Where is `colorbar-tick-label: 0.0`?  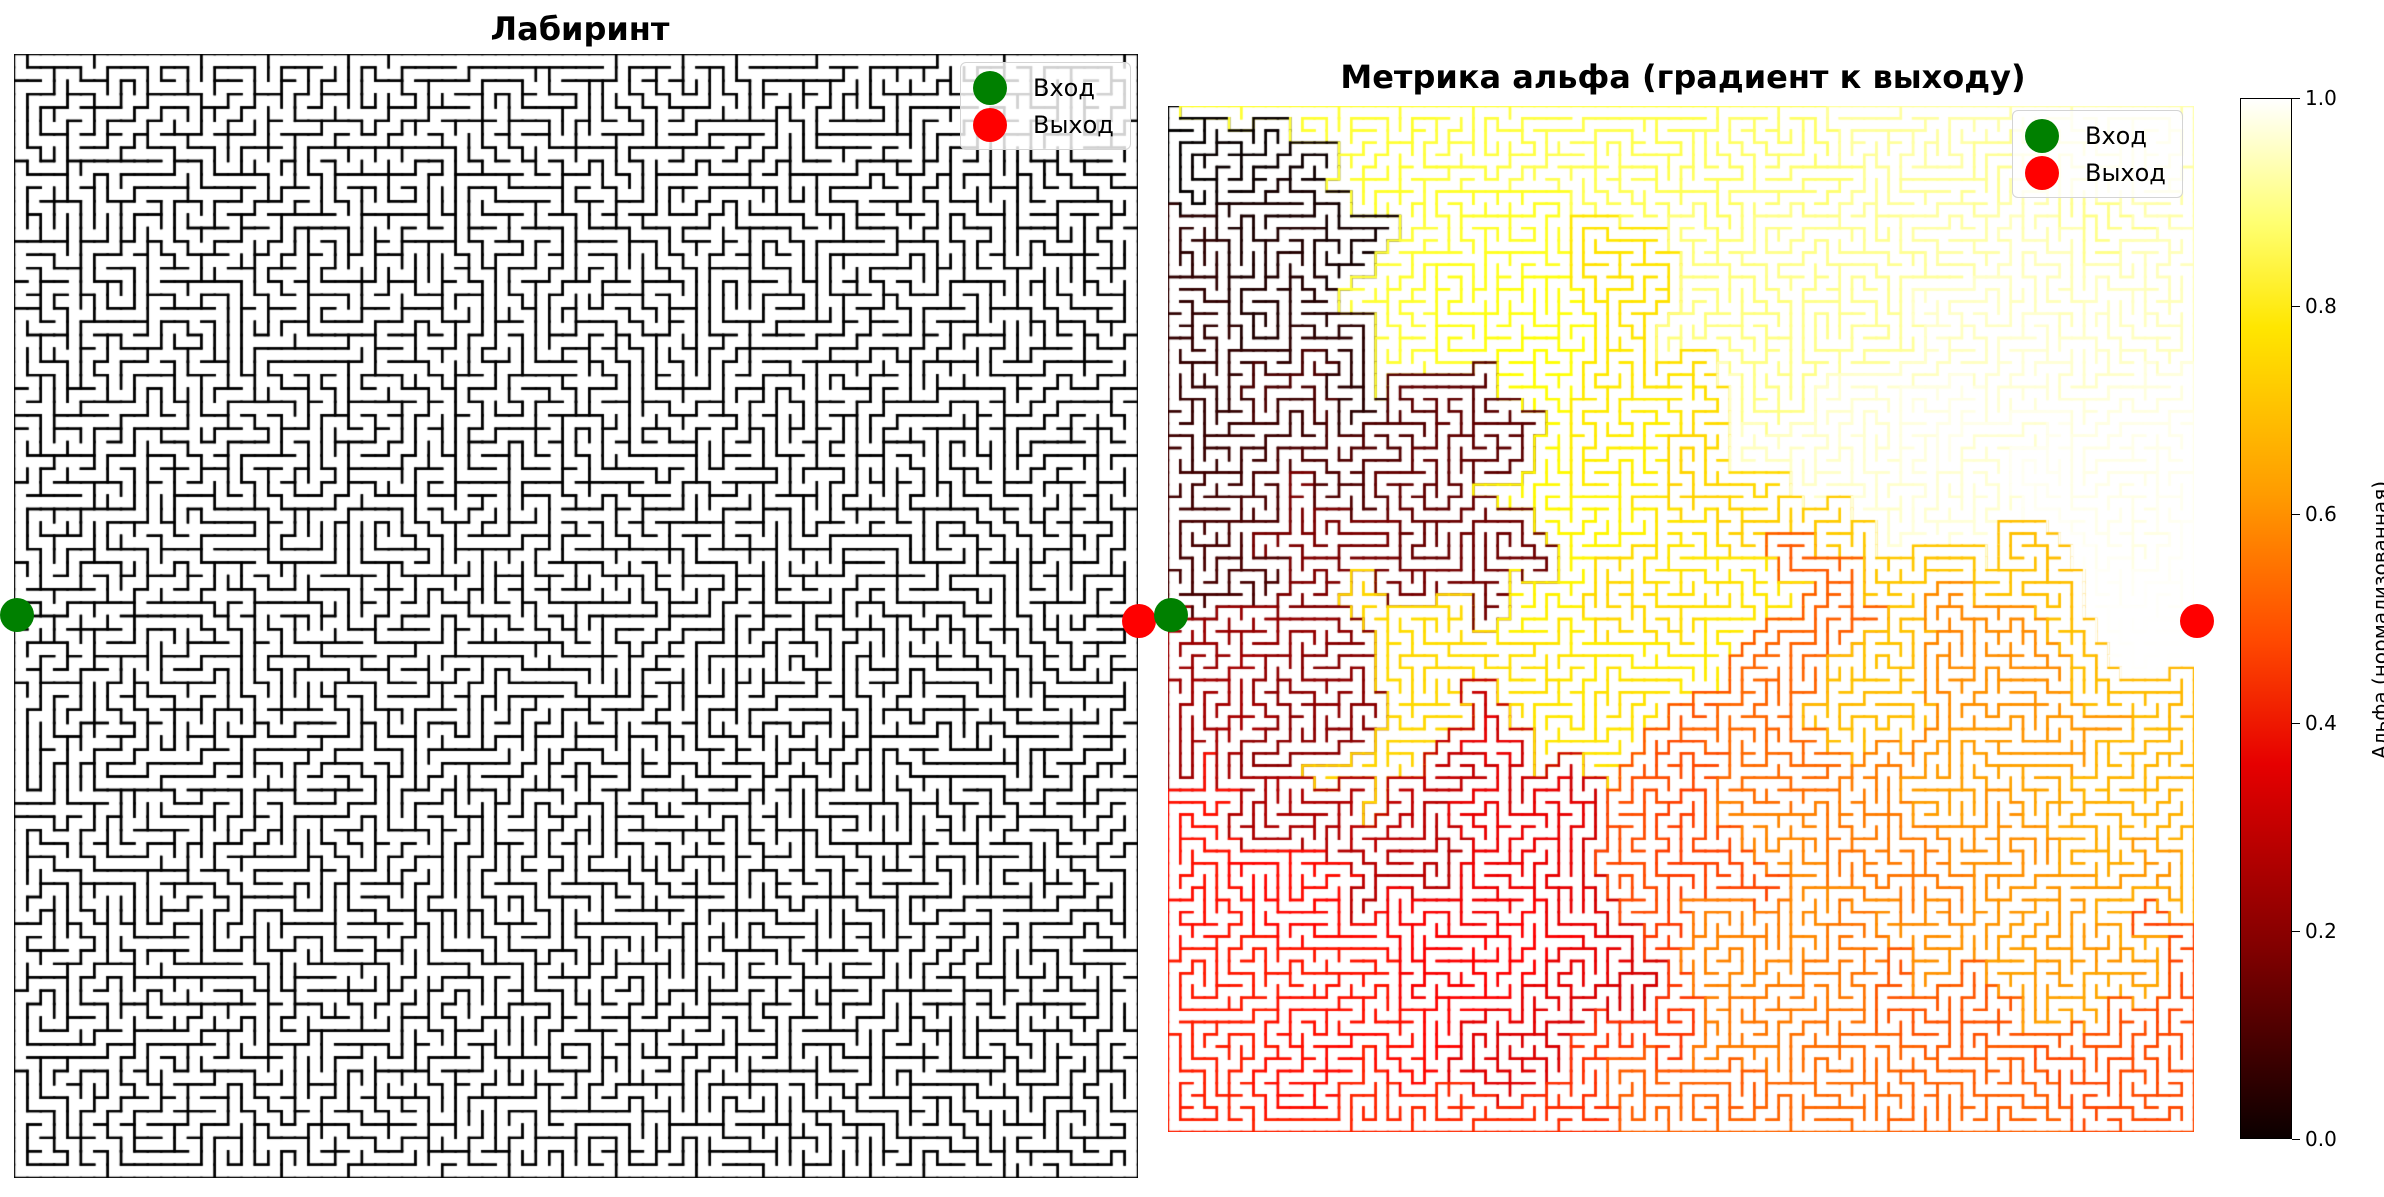
colorbar-tick-label: 0.0 is located at coordinates (2321, 1139).